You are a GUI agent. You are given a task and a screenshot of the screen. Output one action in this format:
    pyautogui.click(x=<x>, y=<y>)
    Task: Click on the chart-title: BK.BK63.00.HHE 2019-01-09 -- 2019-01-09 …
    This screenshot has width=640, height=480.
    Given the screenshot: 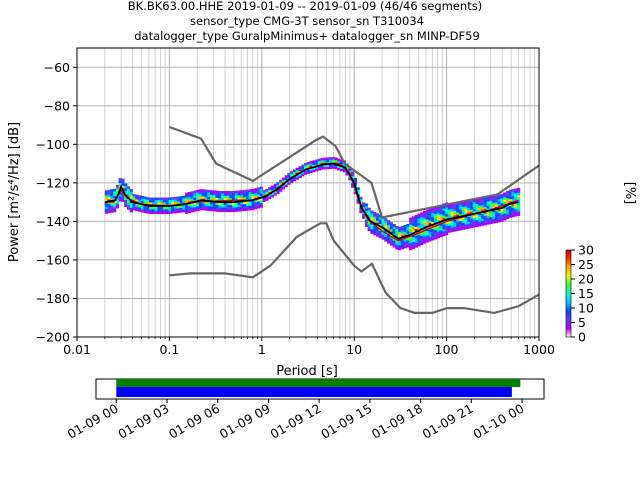 What is the action you would take?
    pyautogui.click(x=305, y=21)
    